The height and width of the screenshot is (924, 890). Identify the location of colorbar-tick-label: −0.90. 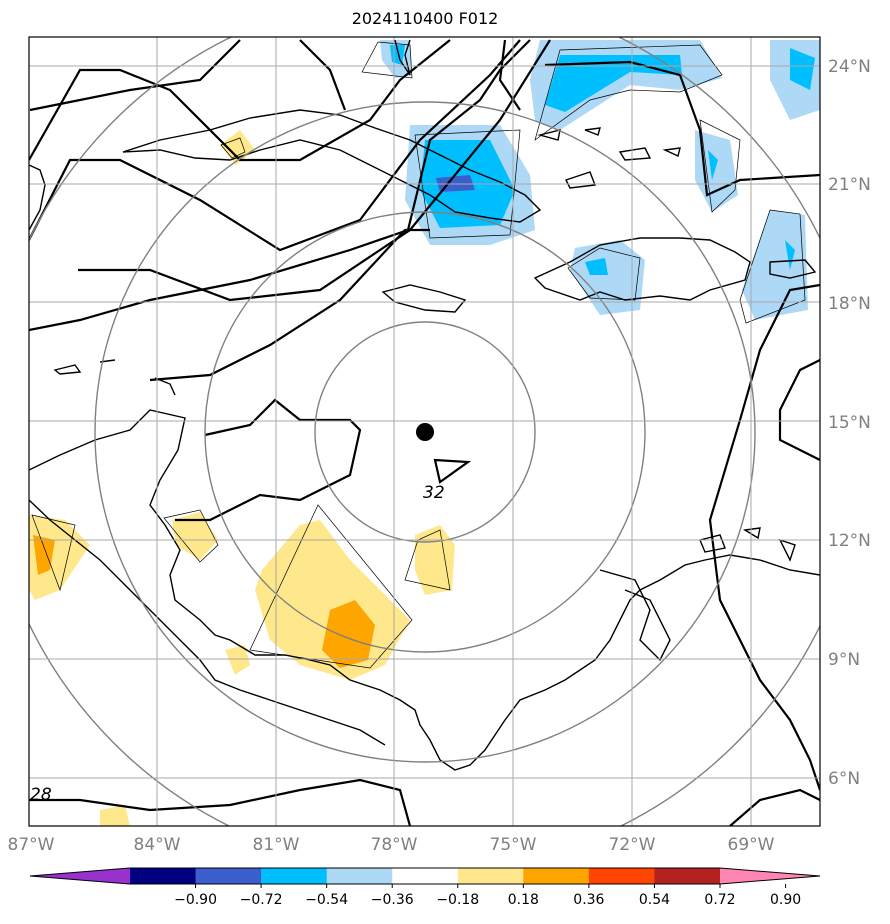
(195, 900).